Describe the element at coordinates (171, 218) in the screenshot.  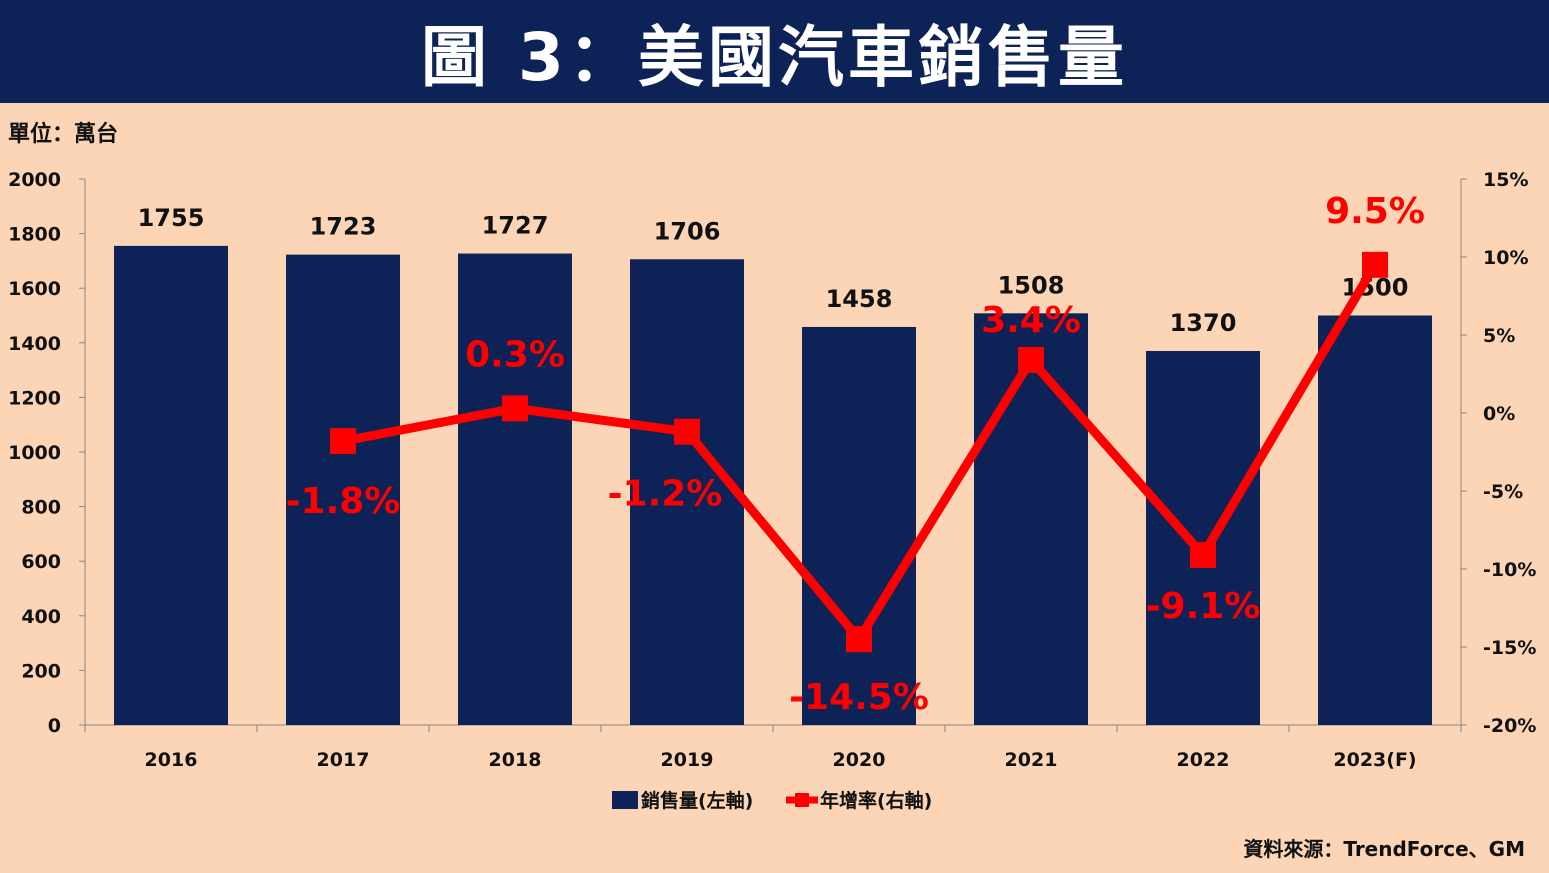
I see `bar-data-label: 1755` at that location.